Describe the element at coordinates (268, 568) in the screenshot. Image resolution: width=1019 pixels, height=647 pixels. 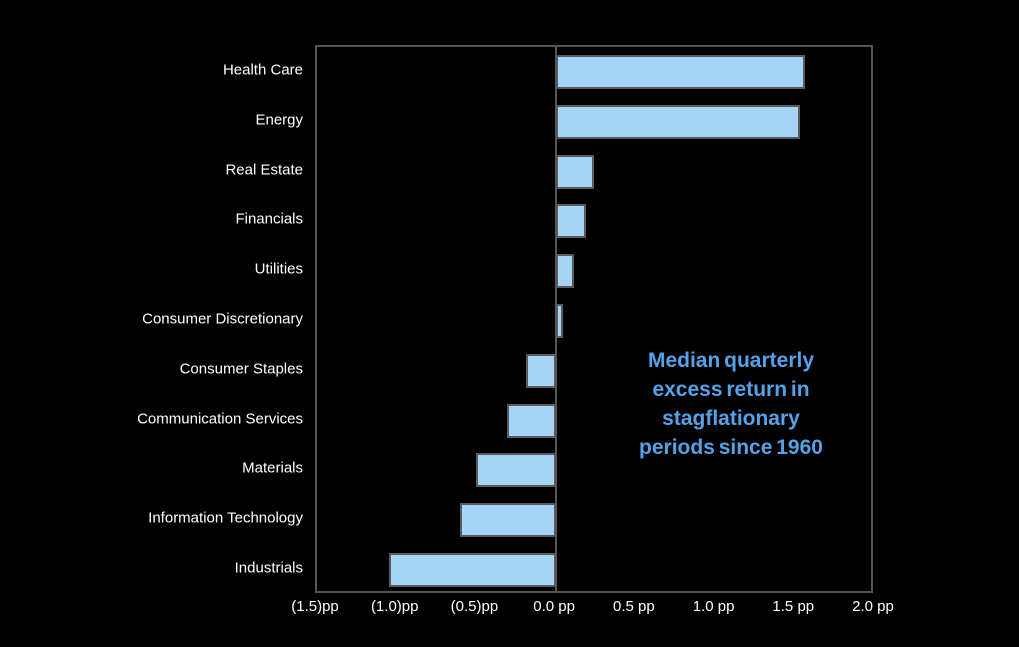
I see `category-label: Industrials` at that location.